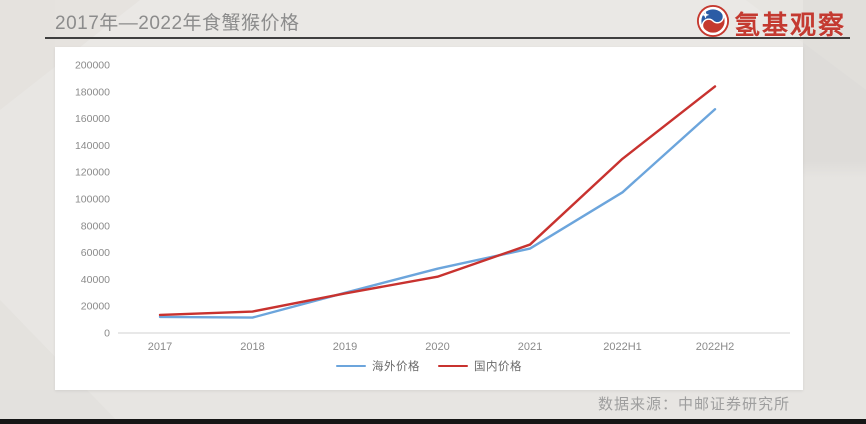 The width and height of the screenshot is (866, 424). I want to click on x-axis-tick-label: 2019, so click(345, 347).